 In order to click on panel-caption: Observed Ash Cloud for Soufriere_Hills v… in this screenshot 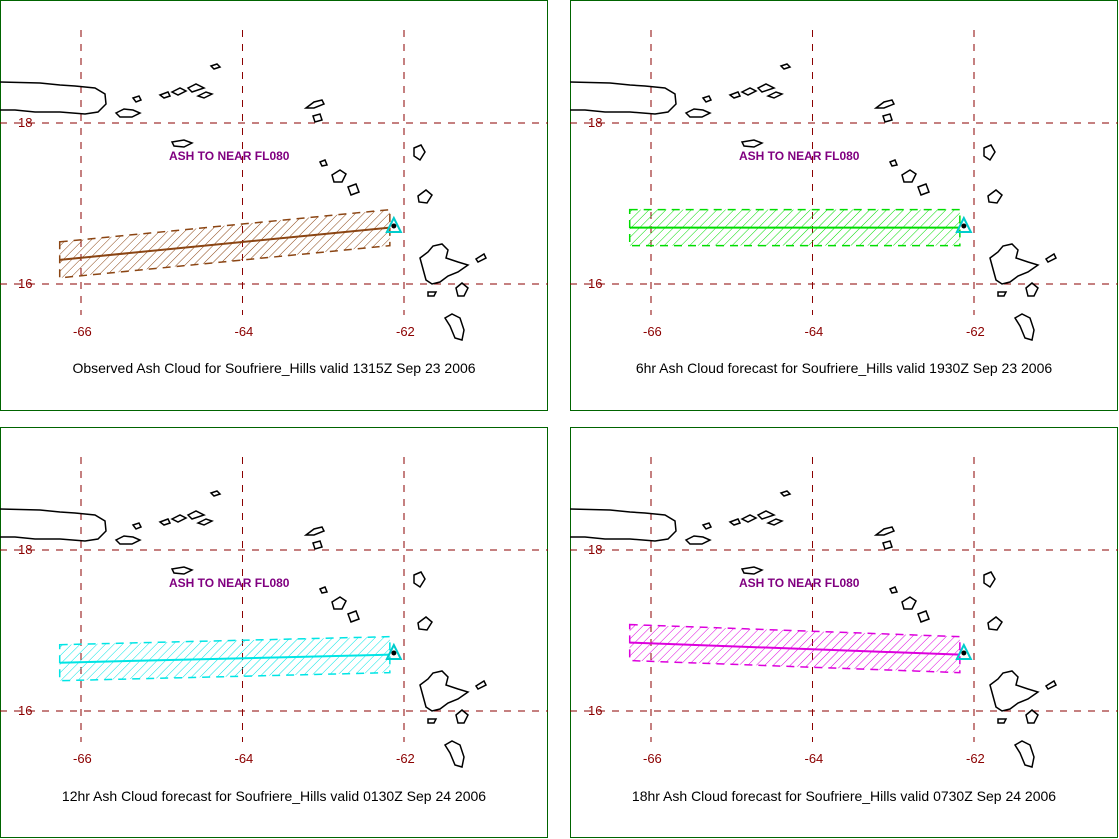, I will do `click(274, 368)`.